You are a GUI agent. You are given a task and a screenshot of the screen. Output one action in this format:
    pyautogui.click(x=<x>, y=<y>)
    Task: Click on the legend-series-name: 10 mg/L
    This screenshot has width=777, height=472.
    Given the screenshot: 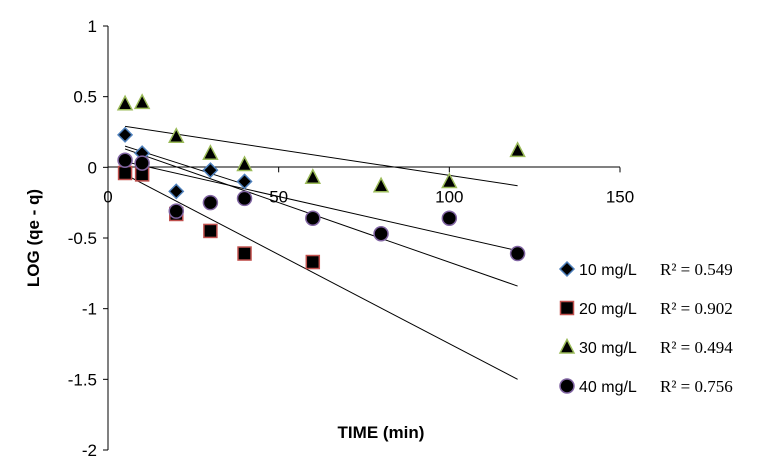 What is the action you would take?
    pyautogui.click(x=608, y=270)
    